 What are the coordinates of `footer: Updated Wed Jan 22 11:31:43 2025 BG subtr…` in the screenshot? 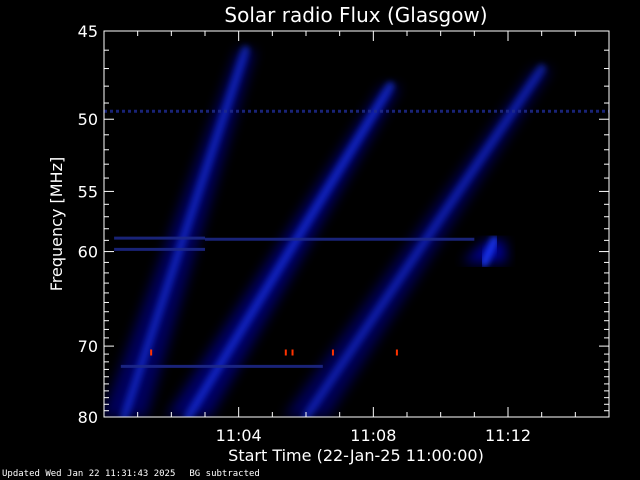 It's located at (138, 474).